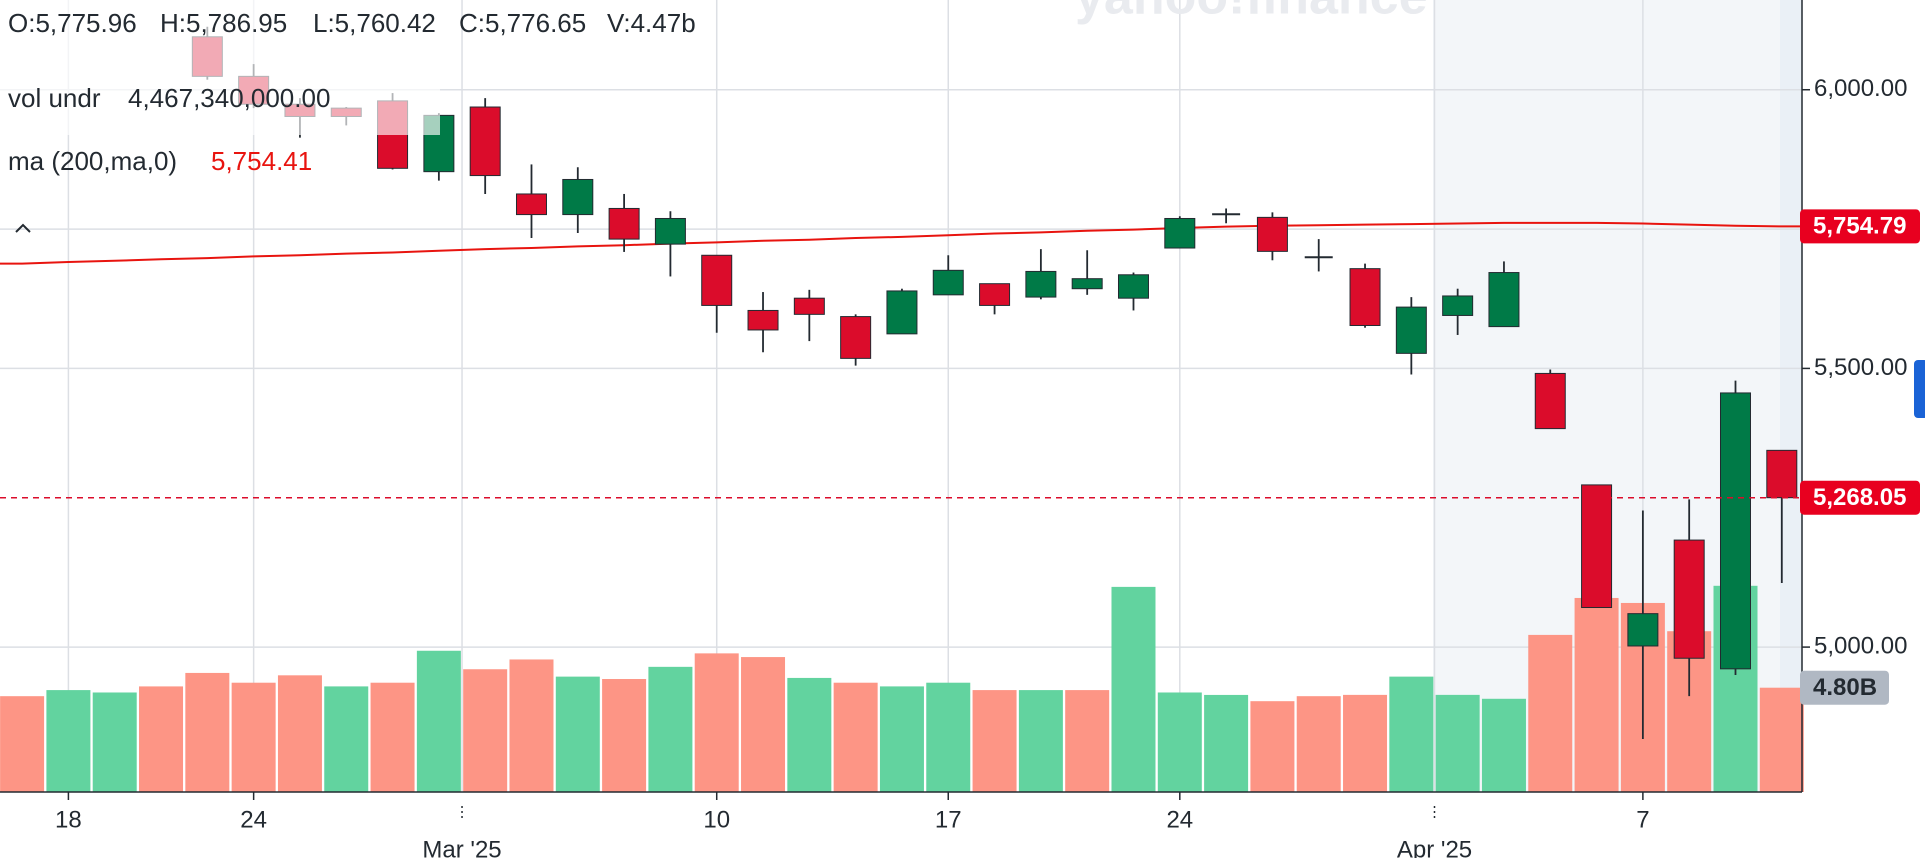 Image resolution: width=1925 pixels, height=858 pixels. What do you see at coordinates (1642, 819) in the screenshot?
I see `x-tick-label: 7` at bounding box center [1642, 819].